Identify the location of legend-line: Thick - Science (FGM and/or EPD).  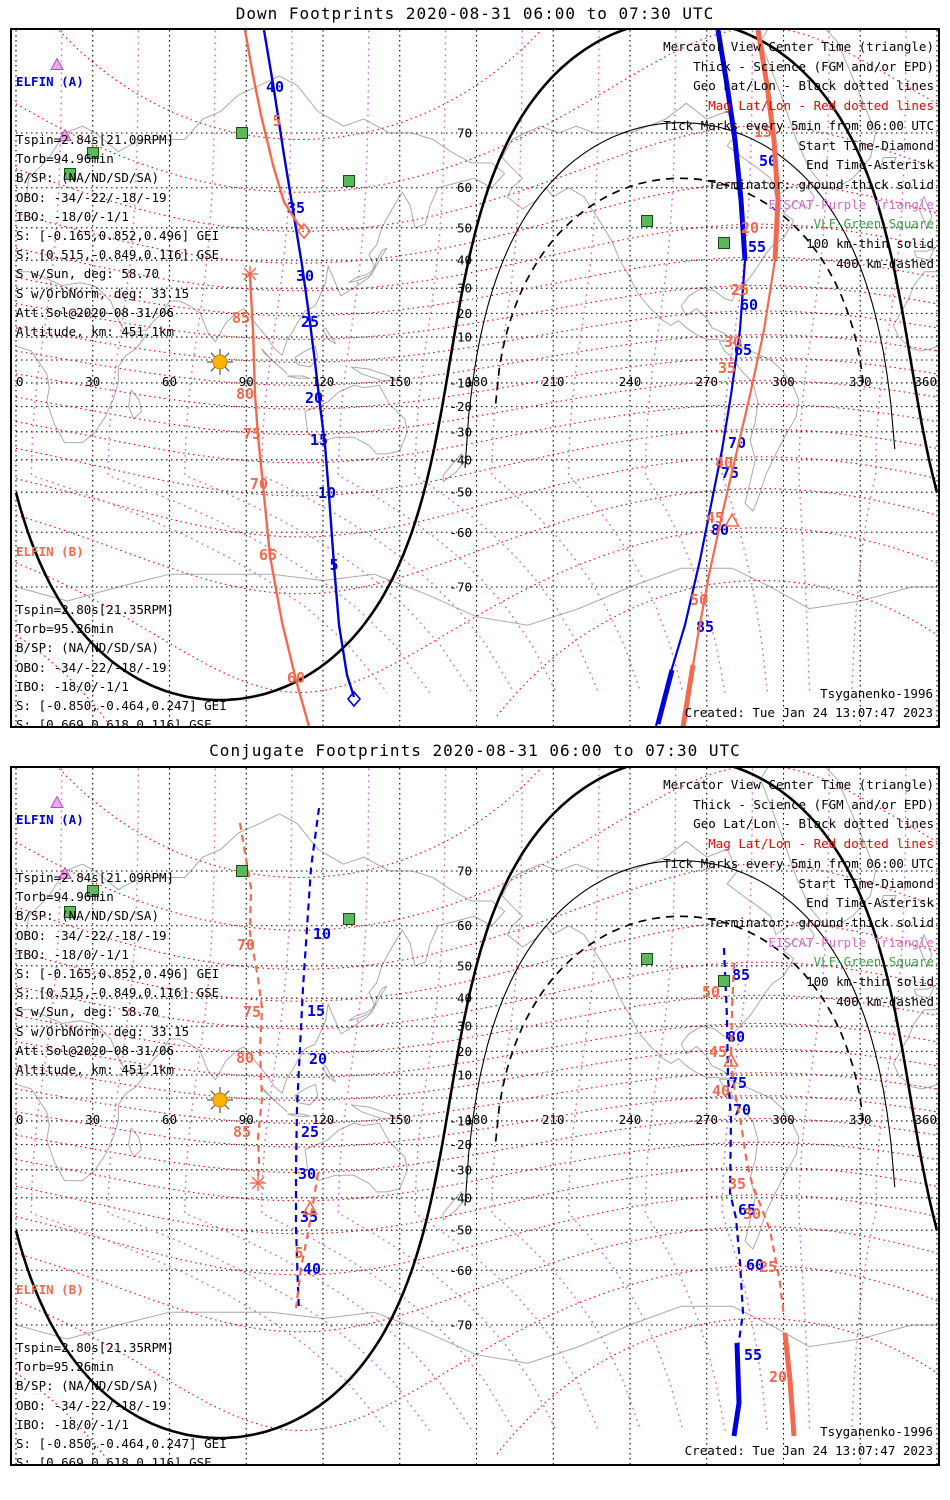
(813, 804).